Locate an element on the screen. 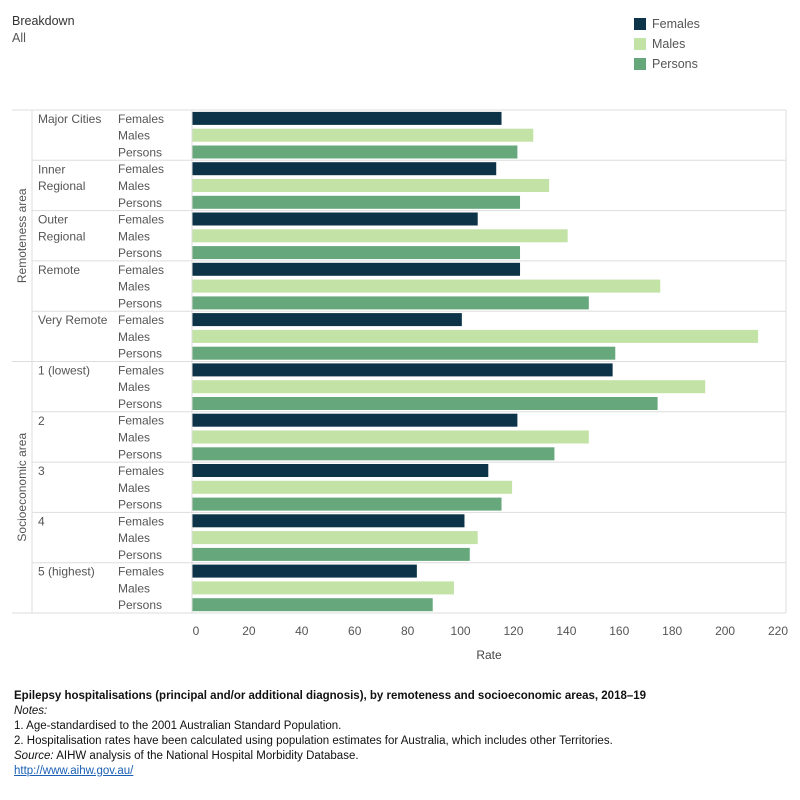 Image resolution: width=800 pixels, height=800 pixels. group-label-5-highest: 5 (highest) is located at coordinates (66, 572).